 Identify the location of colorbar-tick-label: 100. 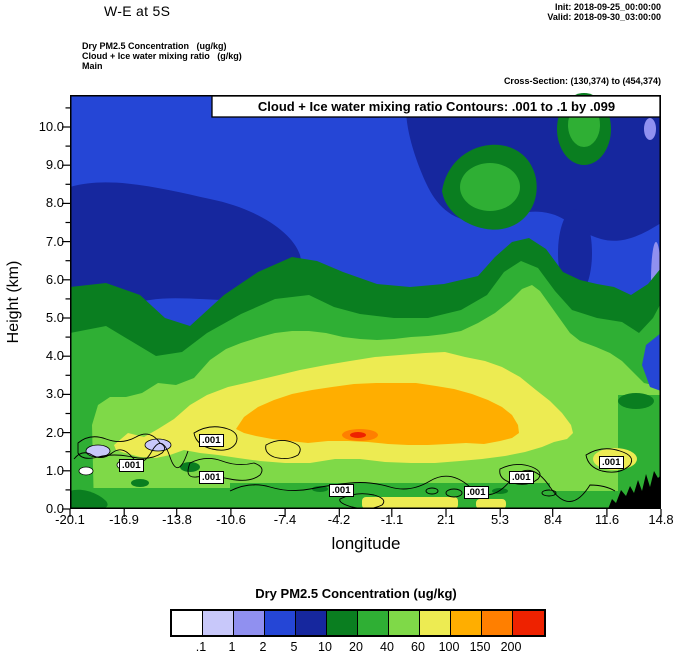
(449, 647).